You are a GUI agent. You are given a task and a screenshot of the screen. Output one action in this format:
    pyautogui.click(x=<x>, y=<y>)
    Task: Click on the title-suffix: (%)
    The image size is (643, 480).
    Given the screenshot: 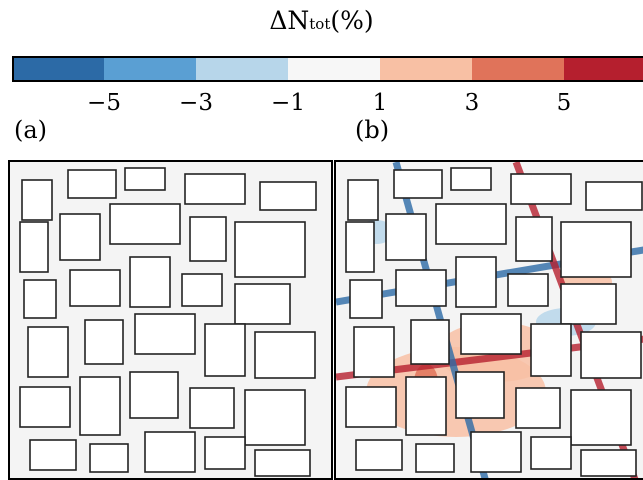 What is the action you would take?
    pyautogui.click(x=352, y=20)
    